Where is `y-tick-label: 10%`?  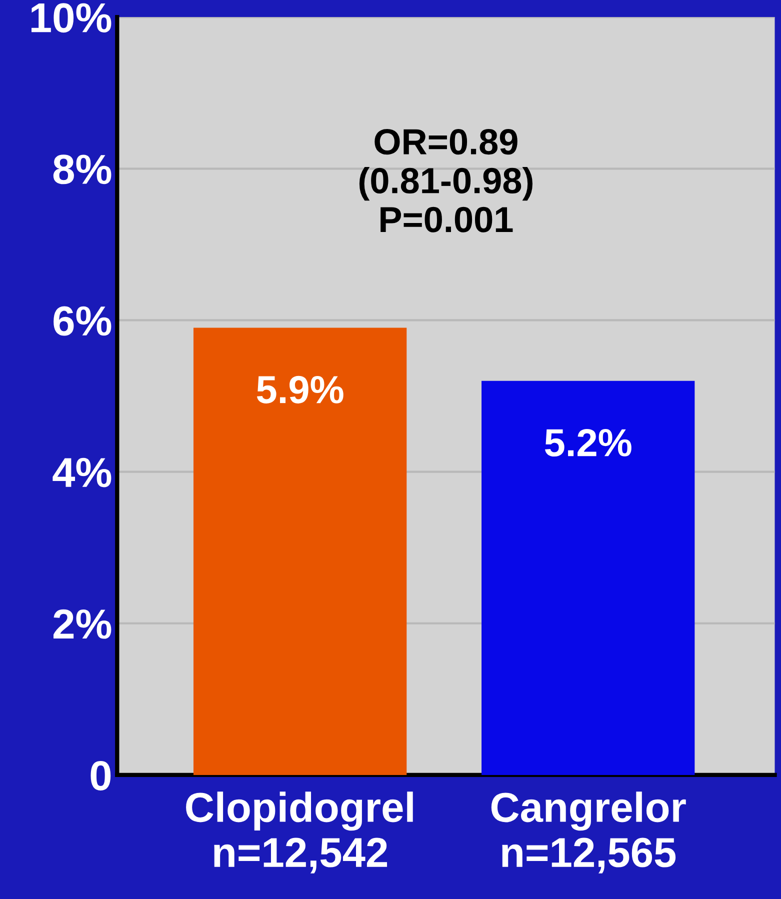 y-tick-label: 10% is located at coordinates (72, 18).